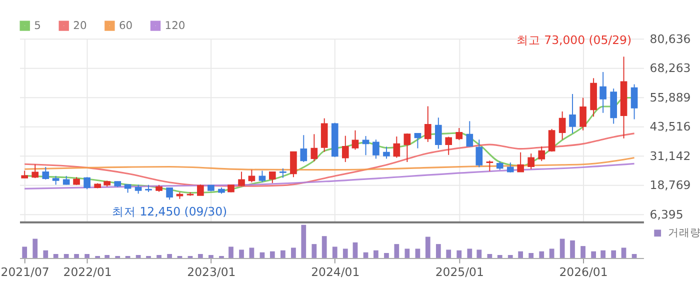 Image resolution: width=700 pixels, height=289 pixels. I want to click on annotation: 최저 12,450 (09/30), so click(170, 211).